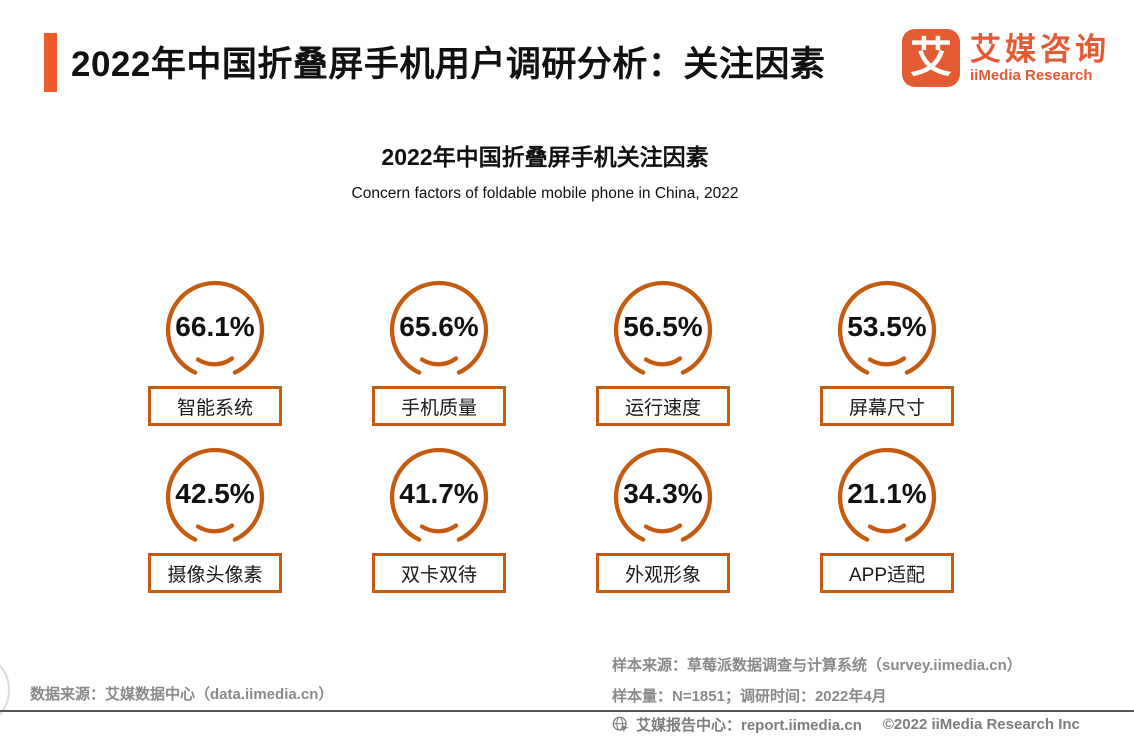 This screenshot has width=1134, height=737. Describe the element at coordinates (215, 573) in the screenshot. I see `stat-label: 摄像头像素` at that location.